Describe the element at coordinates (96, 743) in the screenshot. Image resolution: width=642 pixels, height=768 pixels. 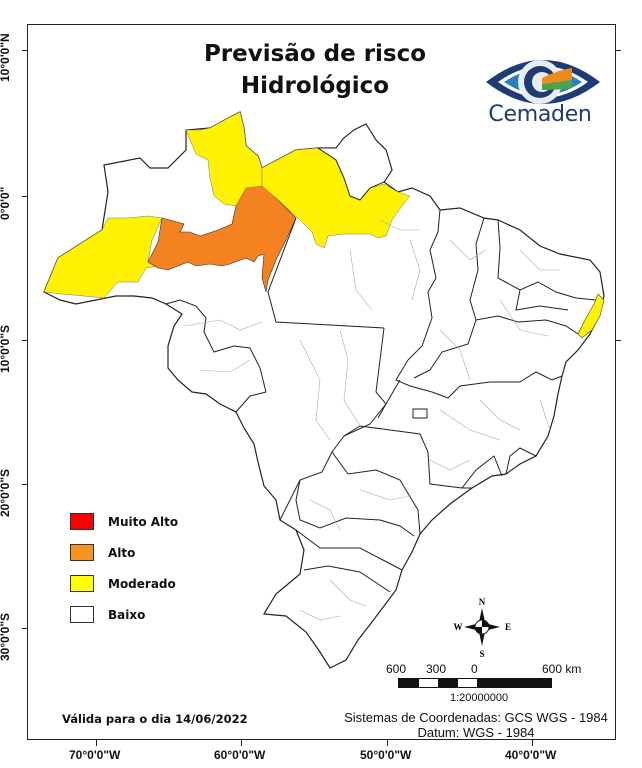
I see `lon-tick-70w` at that location.